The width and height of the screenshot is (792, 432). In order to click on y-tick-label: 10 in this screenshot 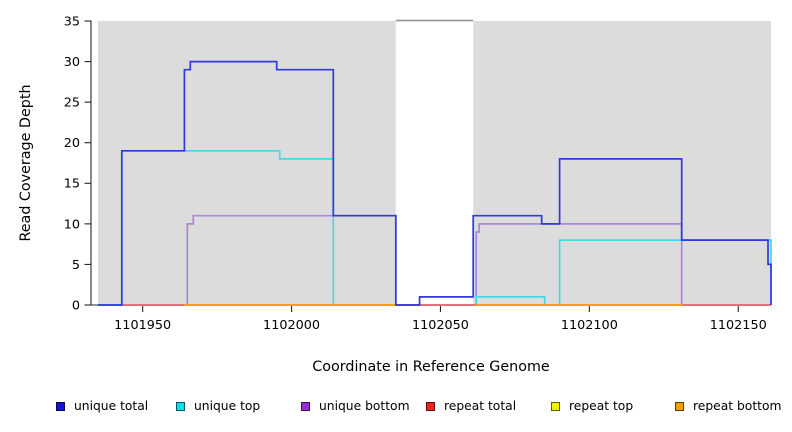, I will do `click(72, 224)`.